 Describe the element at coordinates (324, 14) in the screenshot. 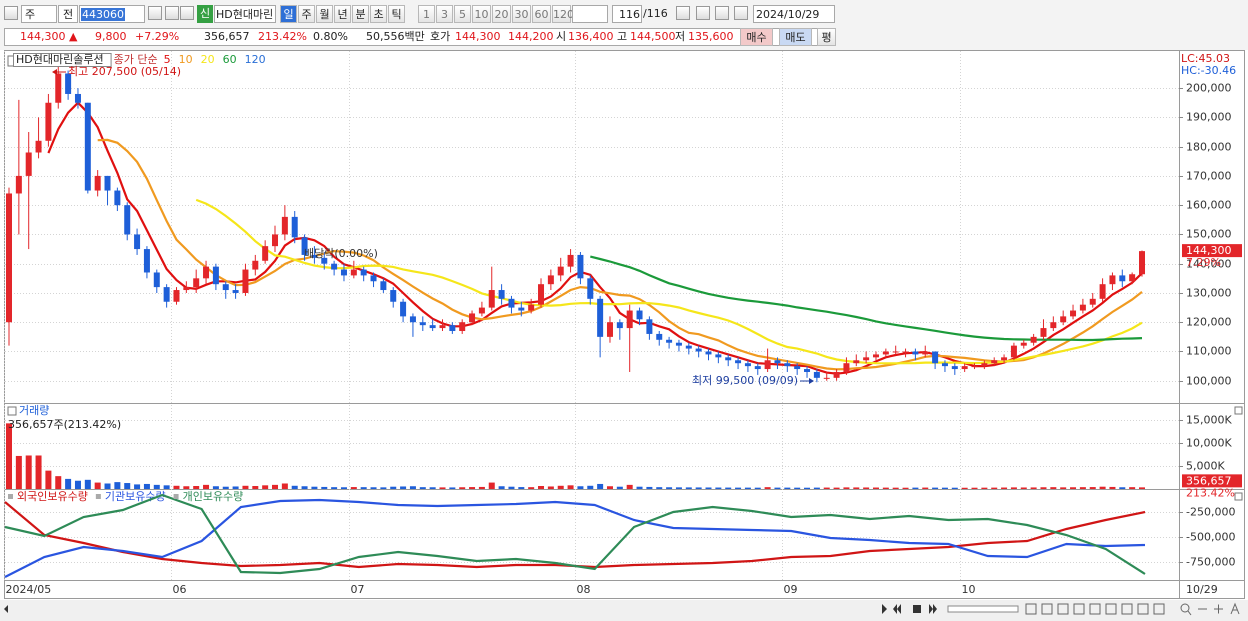

I see `interval-button: 월` at that location.